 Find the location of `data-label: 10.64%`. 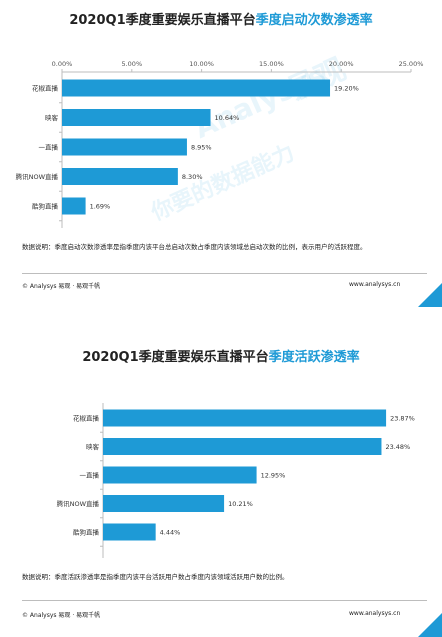

data-label: 10.64% is located at coordinates (227, 118).